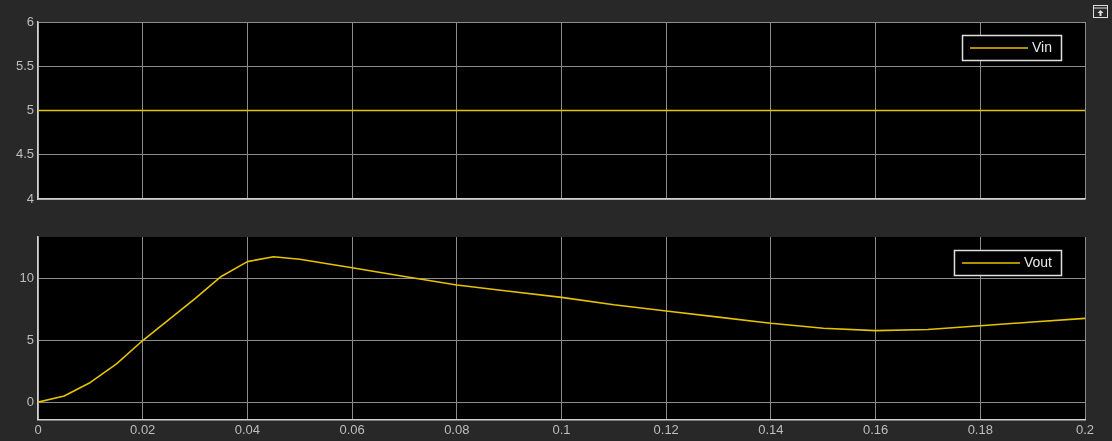 The image size is (1112, 441). I want to click on x-tick-label: 0.08, so click(457, 429).